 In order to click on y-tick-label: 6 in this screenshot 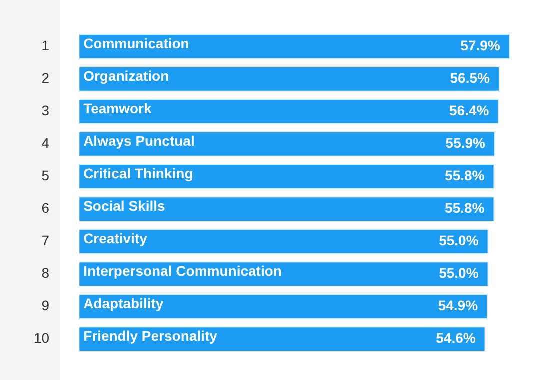, I will do `click(46, 208)`.